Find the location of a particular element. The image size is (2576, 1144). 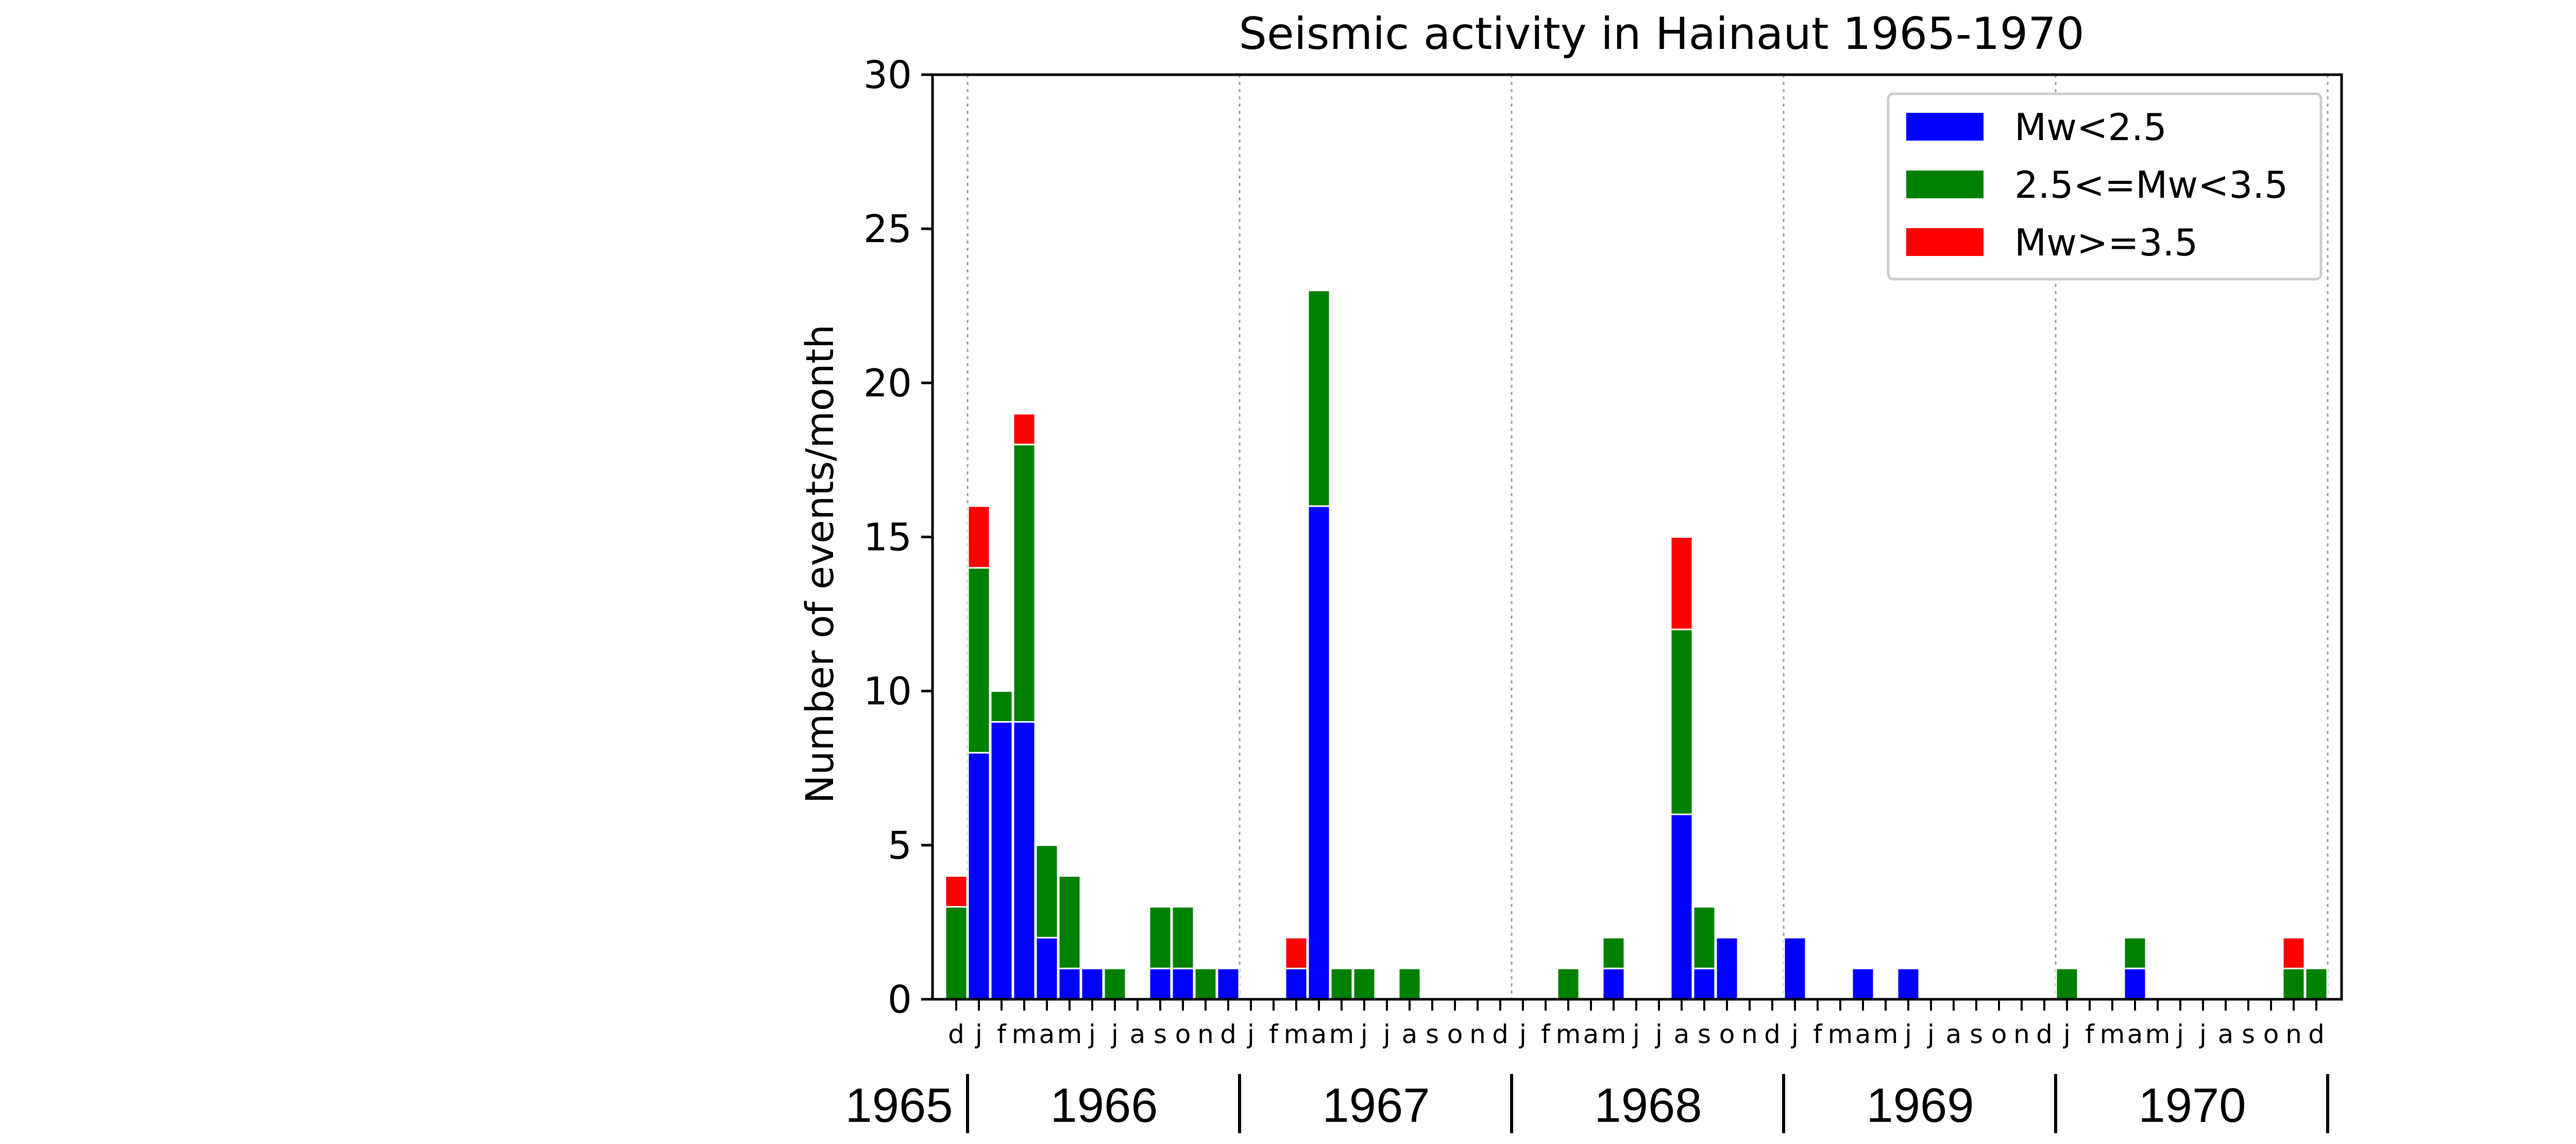

y-axis-label: Number of events/month is located at coordinates (820, 564).